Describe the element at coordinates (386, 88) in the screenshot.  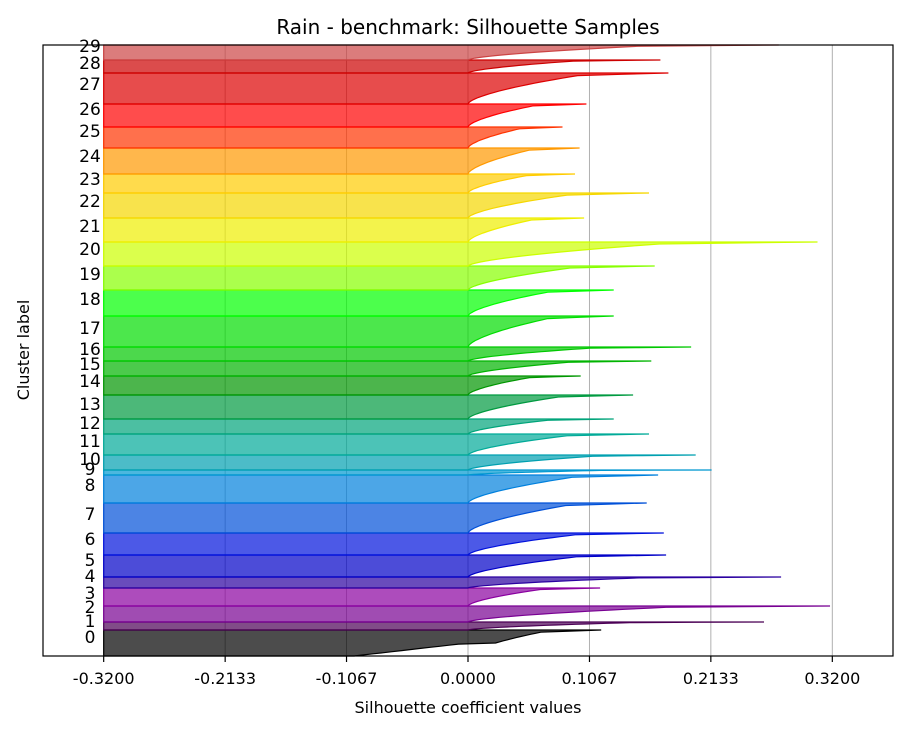
I see `cluster-27-silhouette` at that location.